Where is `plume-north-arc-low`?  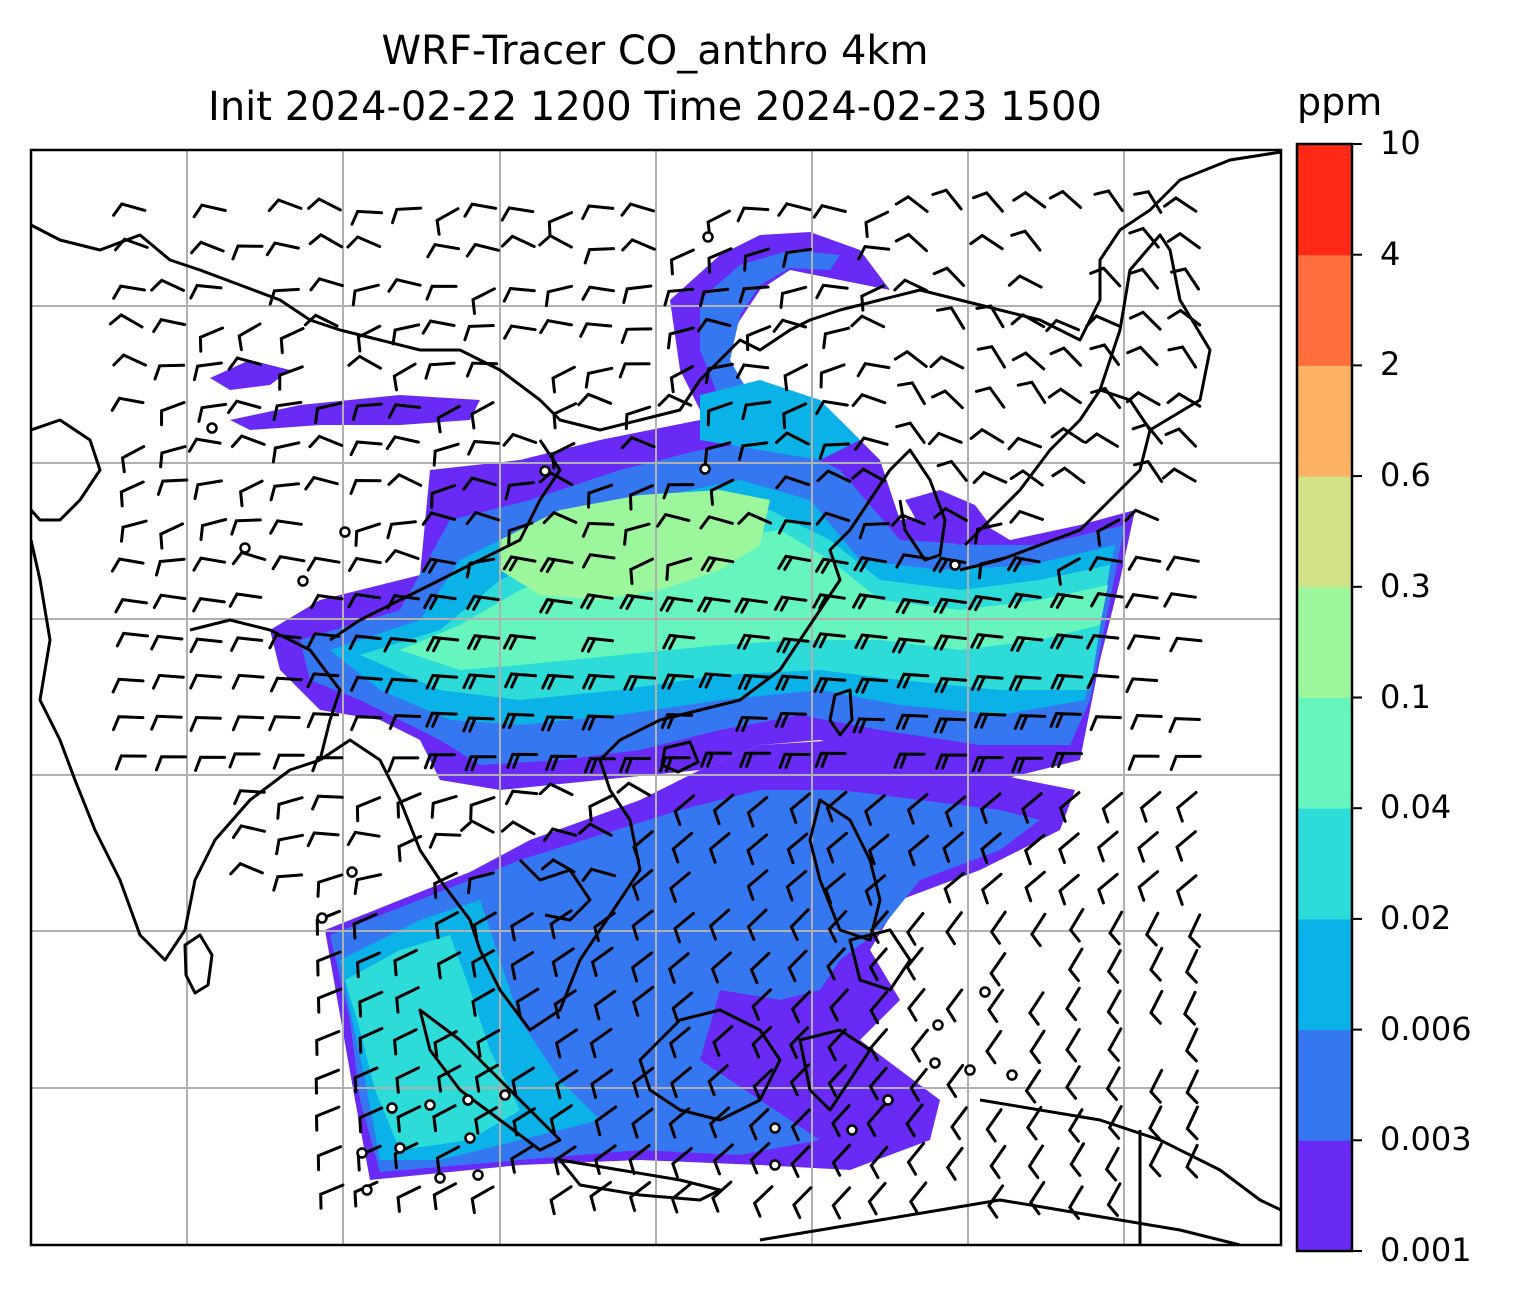 plume-north-arc-low is located at coordinates (770, 325).